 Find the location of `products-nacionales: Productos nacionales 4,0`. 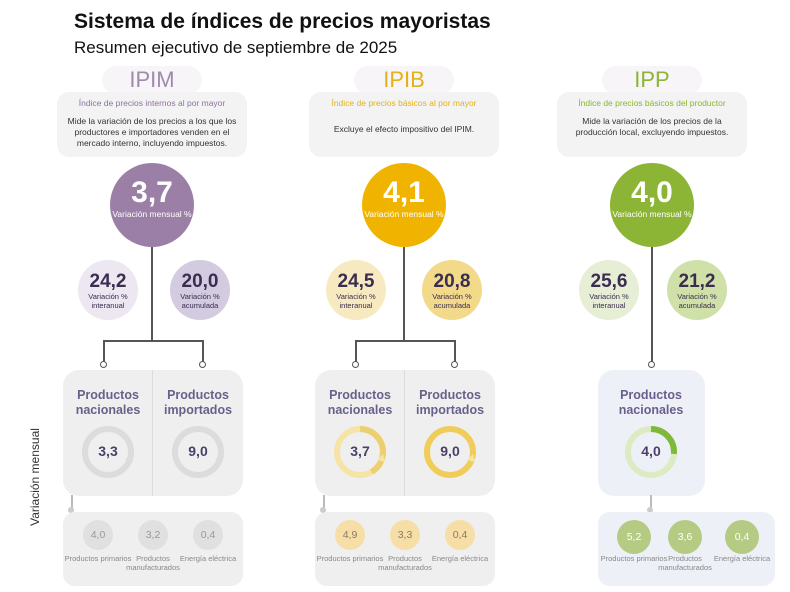

products-nacionales: Productos nacionales 4,0 is located at coordinates (651, 433).